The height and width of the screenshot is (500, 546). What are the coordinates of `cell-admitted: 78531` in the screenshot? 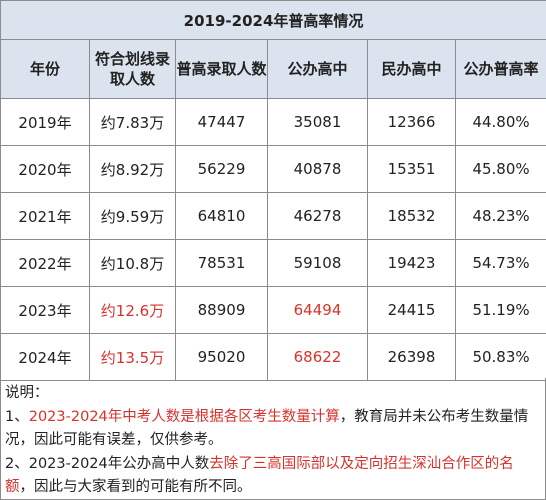 It's located at (221, 263).